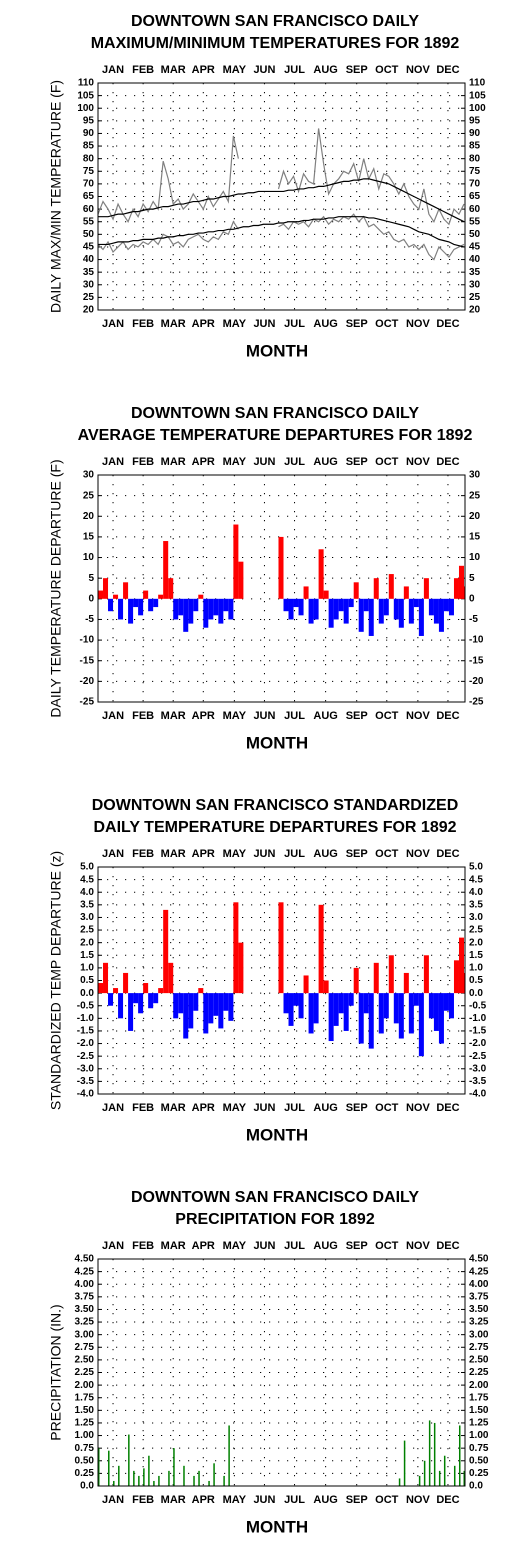 Image resolution: width=520 pixels, height=1558 pixels. Describe the element at coordinates (235, 854) in the screenshot. I see `month-label-top: MAY` at that location.